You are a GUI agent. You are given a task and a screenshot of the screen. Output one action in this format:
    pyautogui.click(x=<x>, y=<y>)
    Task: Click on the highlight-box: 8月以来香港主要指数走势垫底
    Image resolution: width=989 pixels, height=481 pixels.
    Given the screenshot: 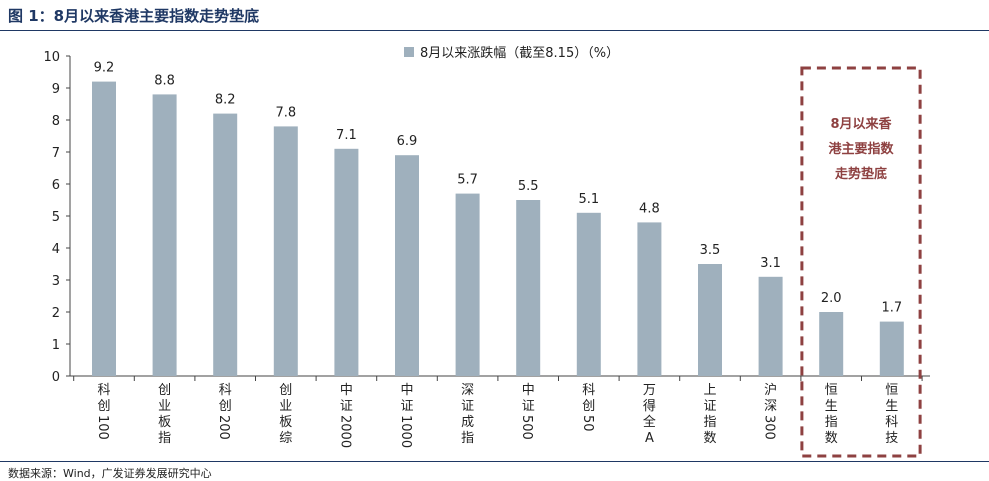 What is the action you would take?
    pyautogui.click(x=861, y=262)
    